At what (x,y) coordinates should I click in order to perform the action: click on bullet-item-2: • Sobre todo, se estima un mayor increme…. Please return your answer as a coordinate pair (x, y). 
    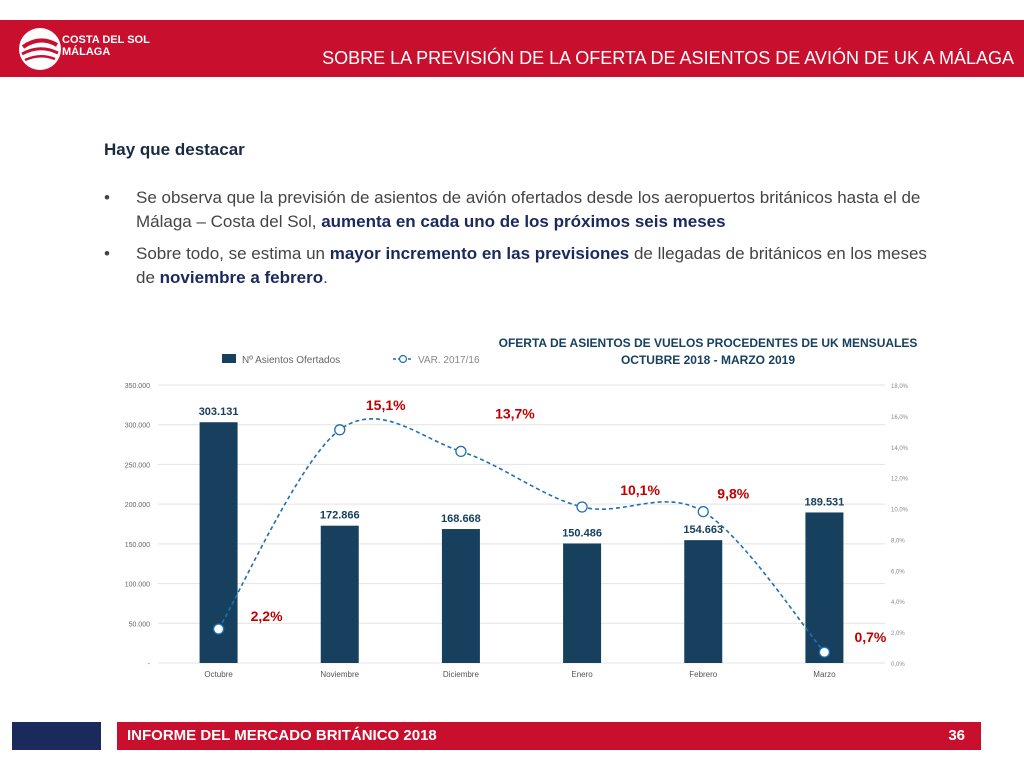
    Looking at the image, I should click on (519, 266).